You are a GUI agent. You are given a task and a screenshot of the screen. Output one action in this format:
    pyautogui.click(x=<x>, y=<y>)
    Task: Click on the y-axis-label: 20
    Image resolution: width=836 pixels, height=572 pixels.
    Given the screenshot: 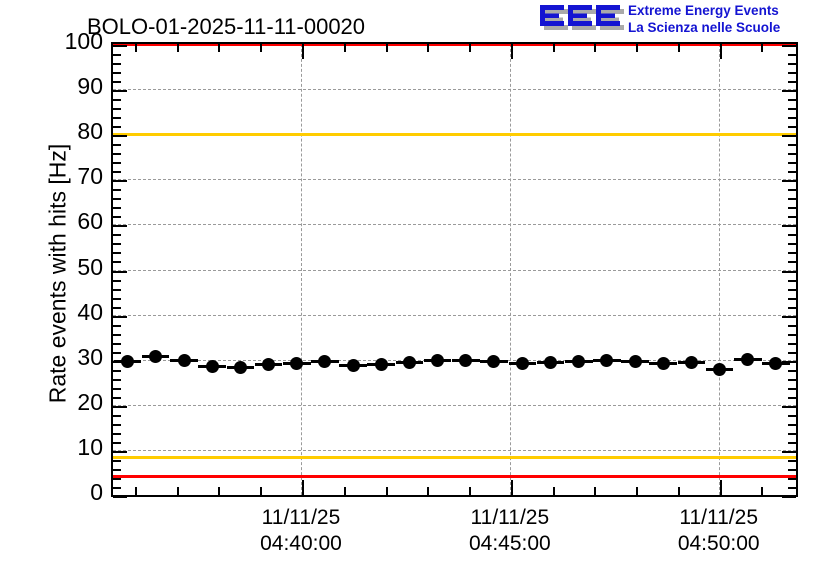 What is the action you would take?
    pyautogui.click(x=90, y=401)
    